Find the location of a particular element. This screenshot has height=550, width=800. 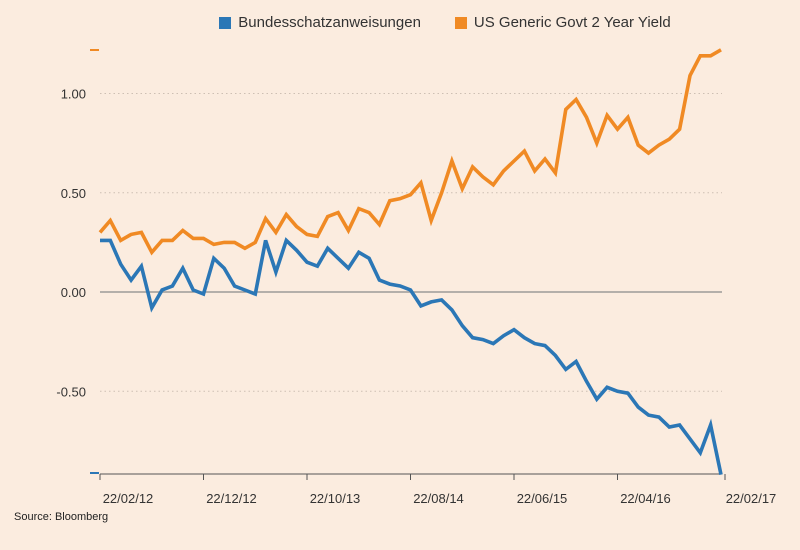

legend-swatch-orange is located at coordinates (460, 22).